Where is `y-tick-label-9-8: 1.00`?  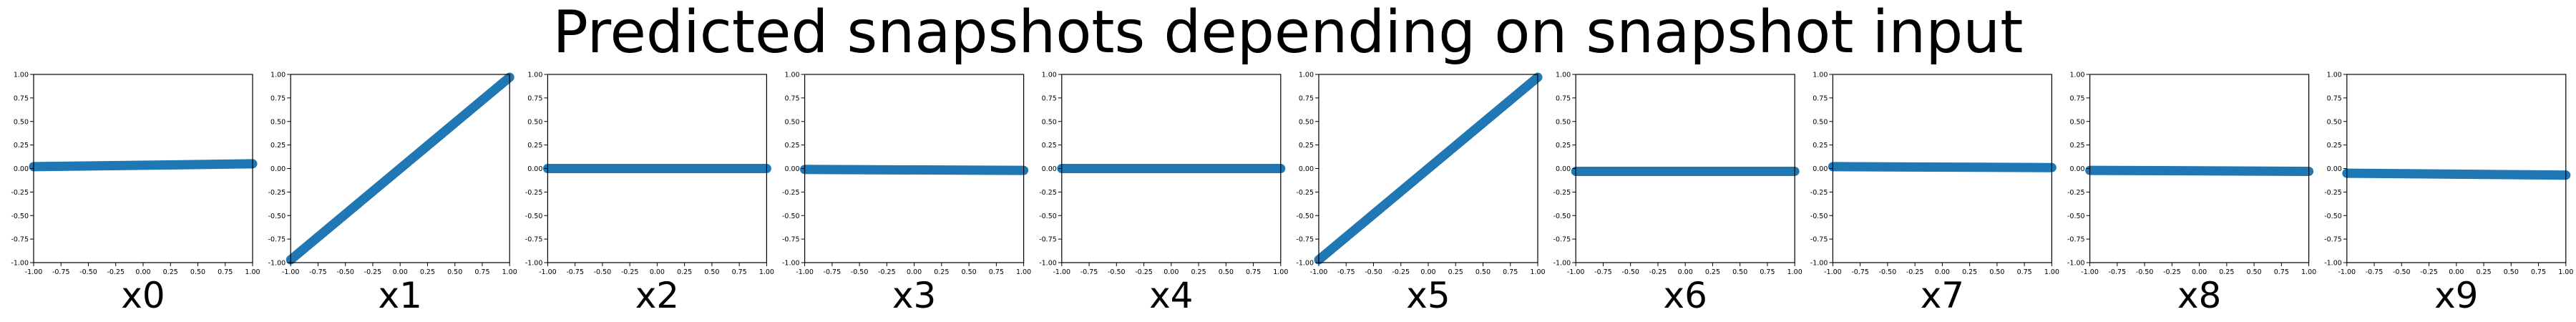
y-tick-label-9-8: 1.00 is located at coordinates (2334, 75).